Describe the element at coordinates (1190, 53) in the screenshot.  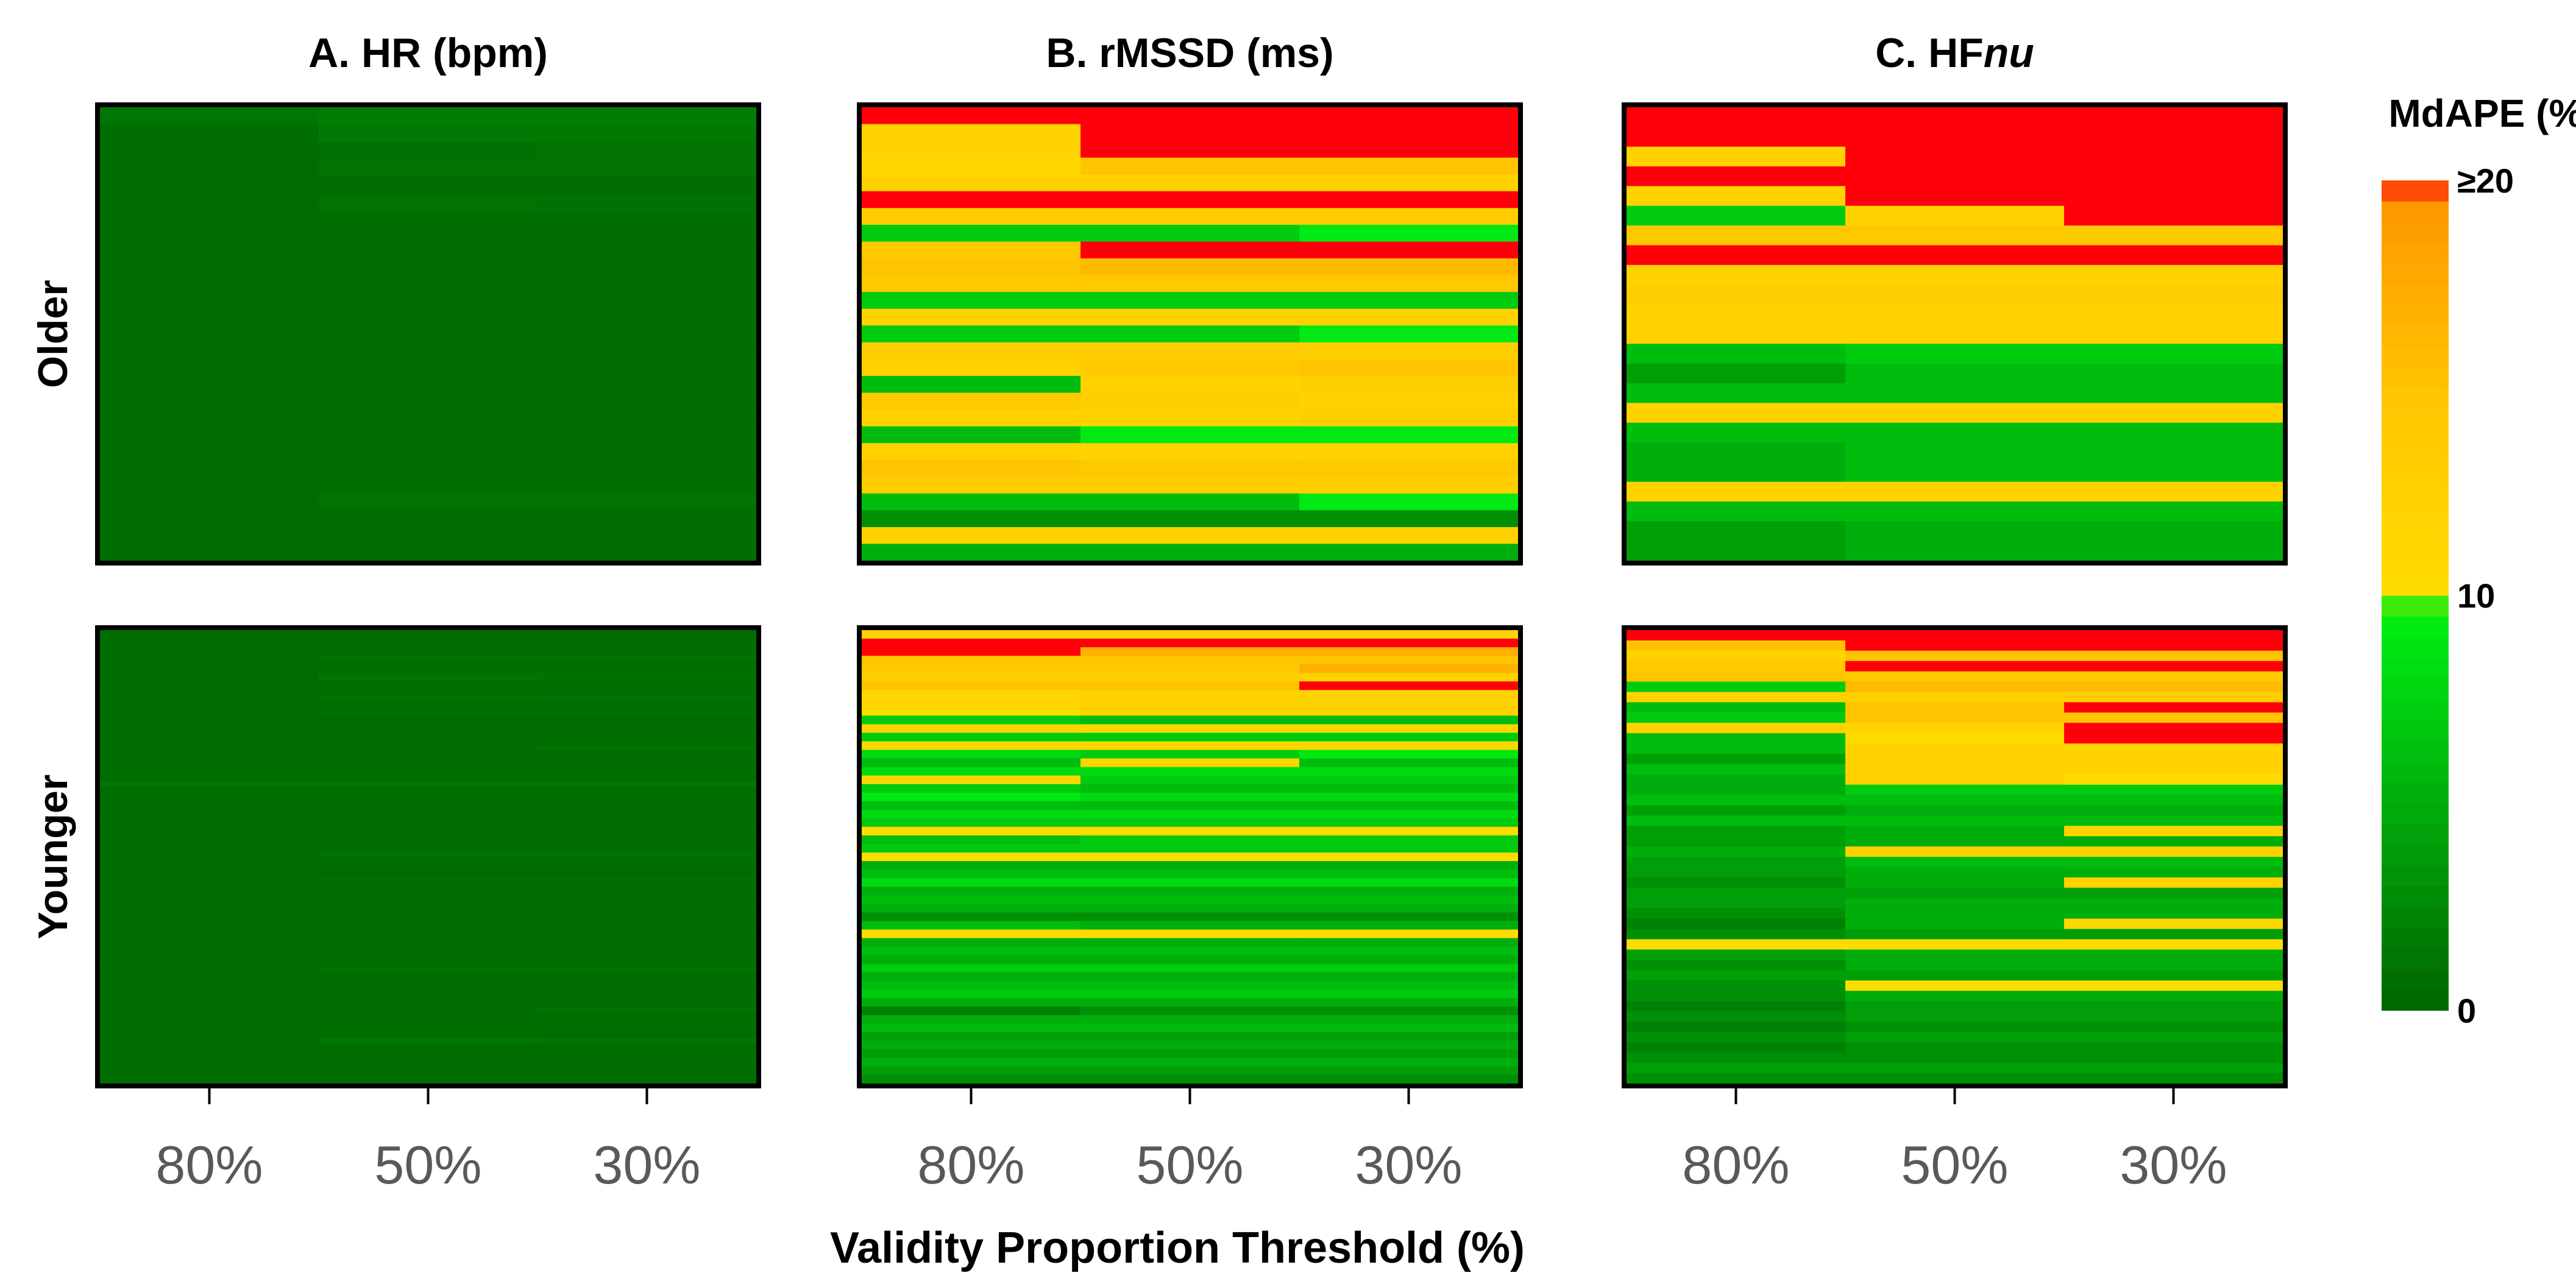
I see `panel-title-rmssd: B. rMSSD (ms)` at that location.